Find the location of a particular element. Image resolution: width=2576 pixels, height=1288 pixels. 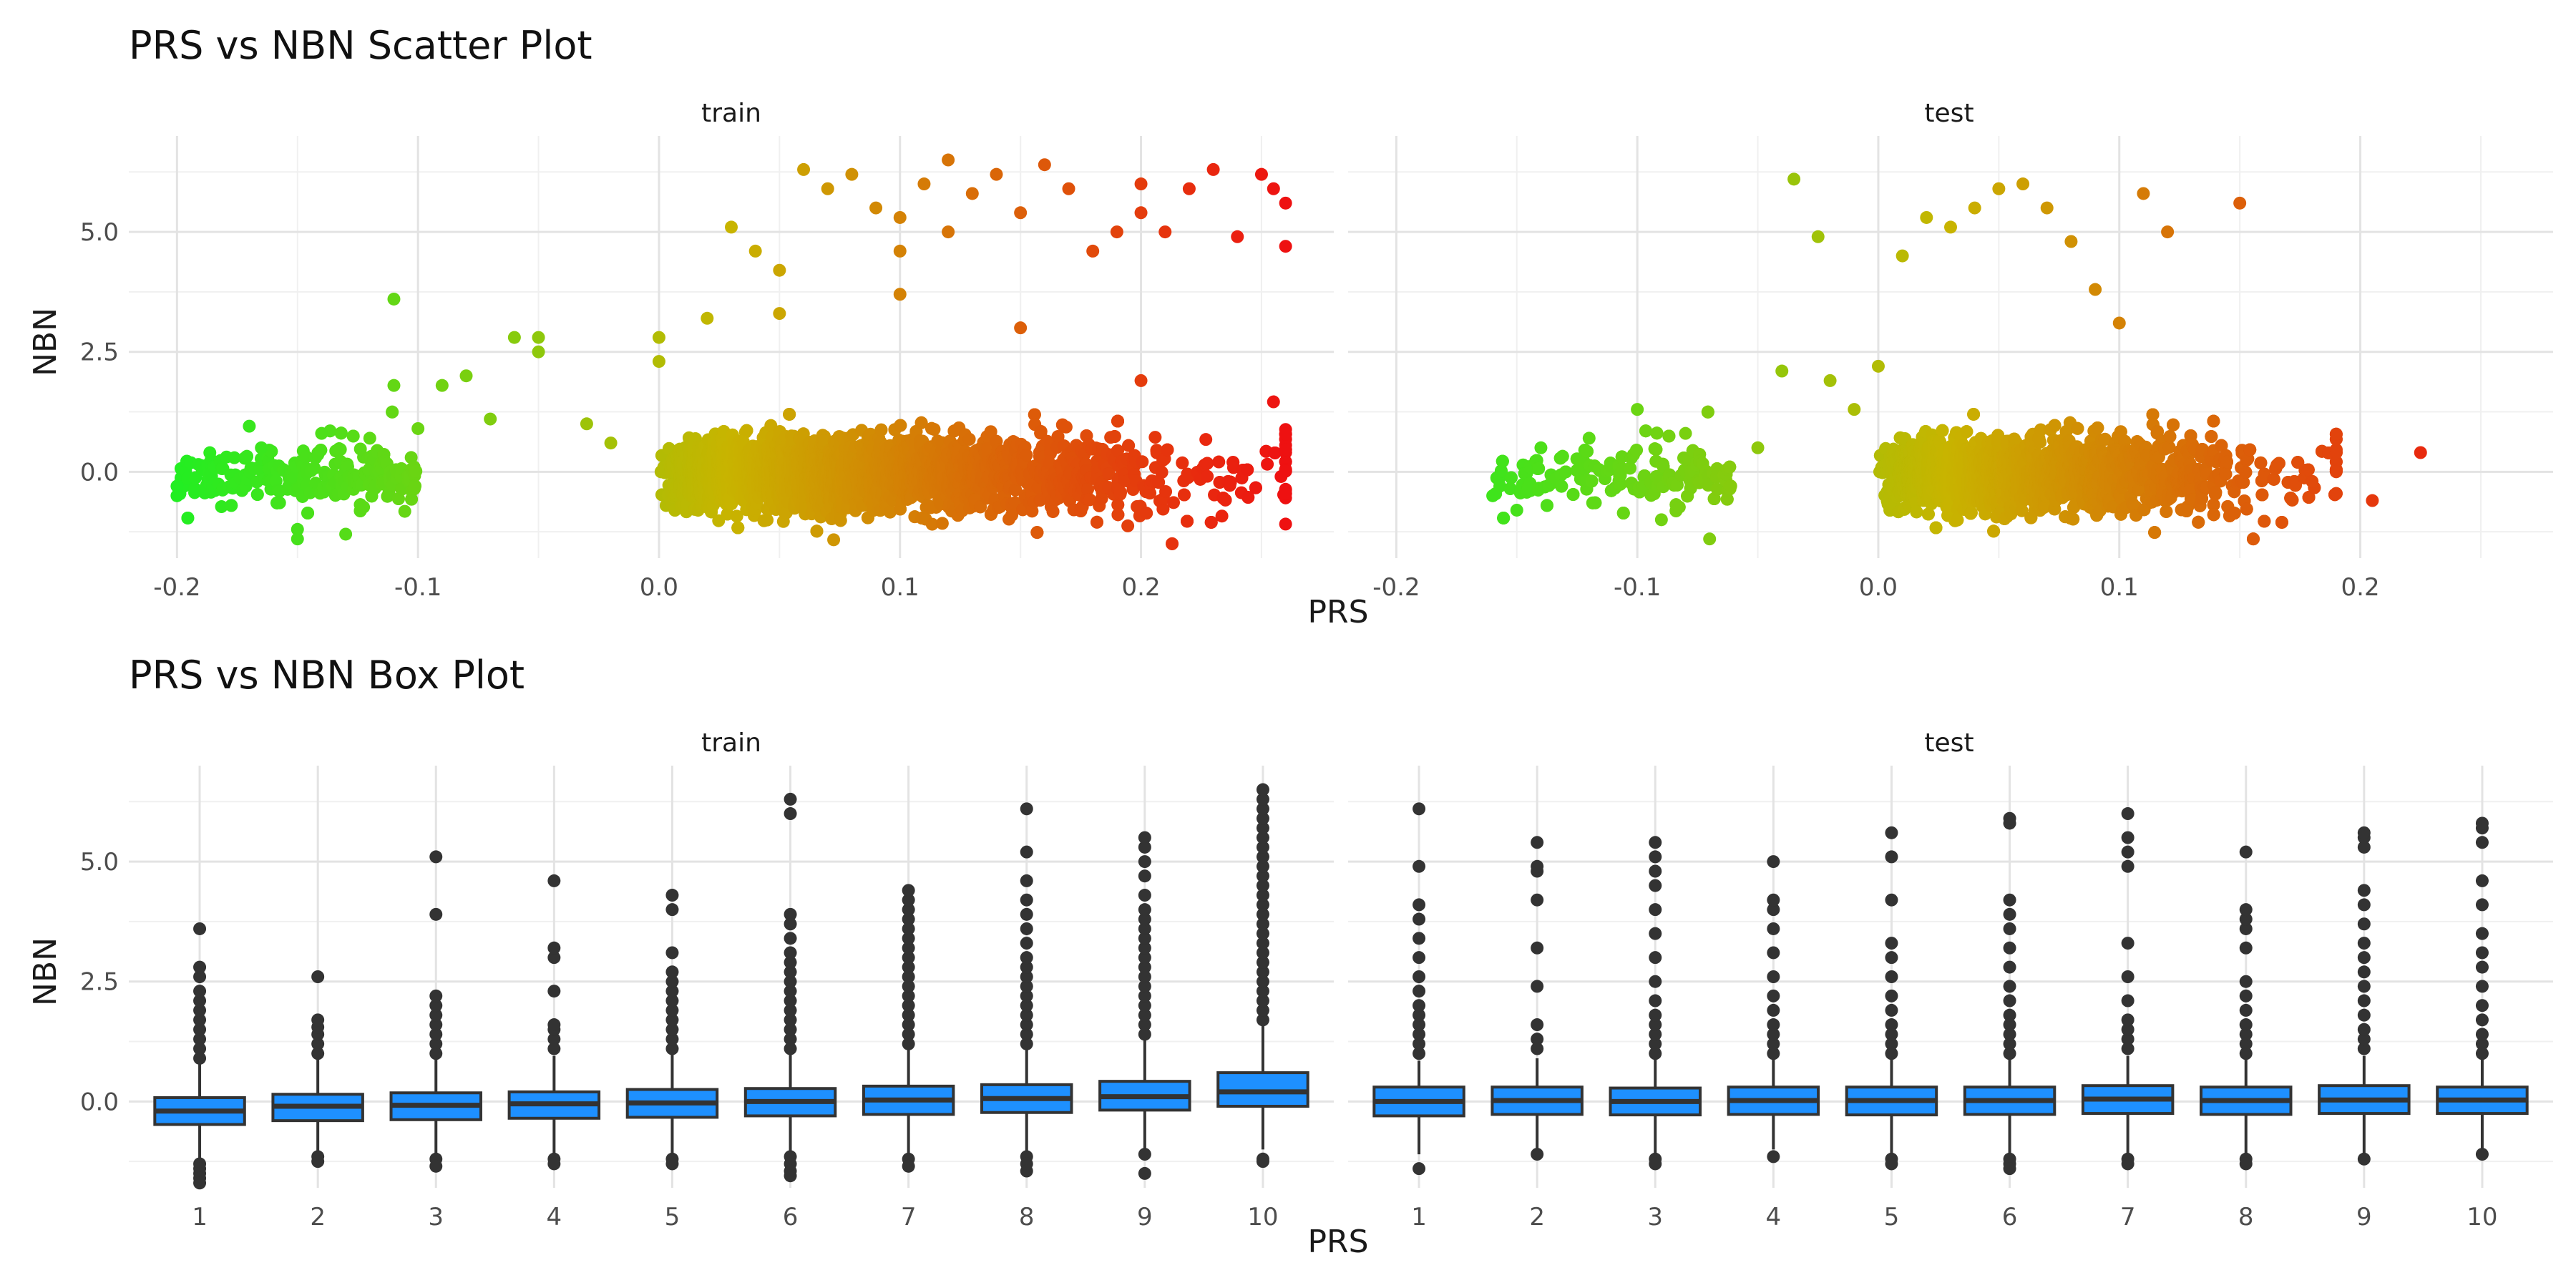

x-tick-label: 0.0 is located at coordinates (659, 587).